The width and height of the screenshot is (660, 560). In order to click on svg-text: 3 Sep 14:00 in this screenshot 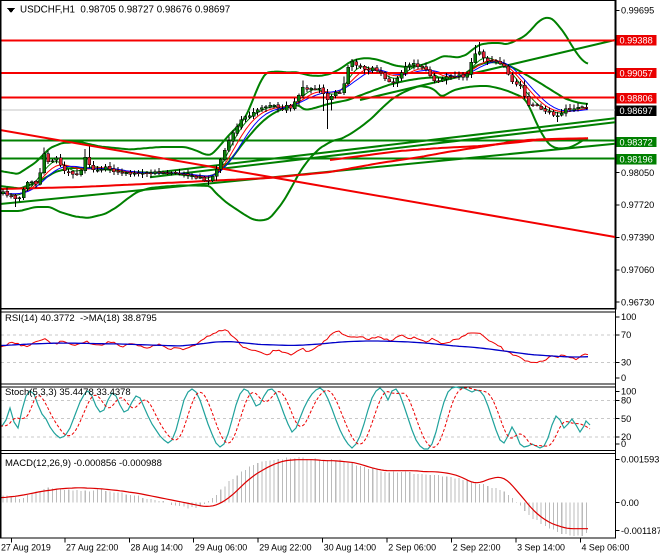, I will do `click(541, 548)`.